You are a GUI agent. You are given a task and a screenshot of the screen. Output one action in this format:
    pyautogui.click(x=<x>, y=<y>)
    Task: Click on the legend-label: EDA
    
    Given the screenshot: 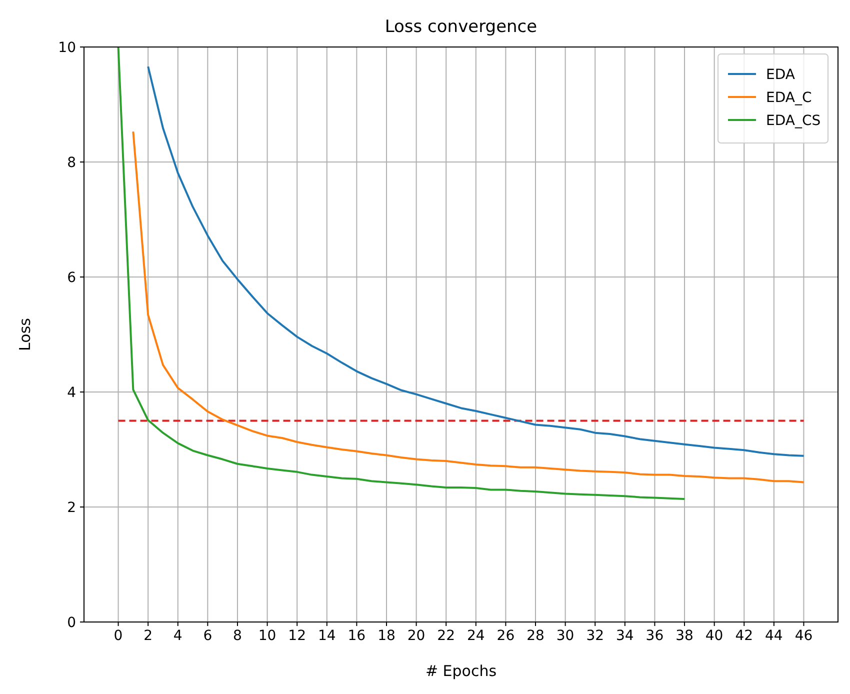 What is the action you would take?
    pyautogui.click(x=781, y=75)
    